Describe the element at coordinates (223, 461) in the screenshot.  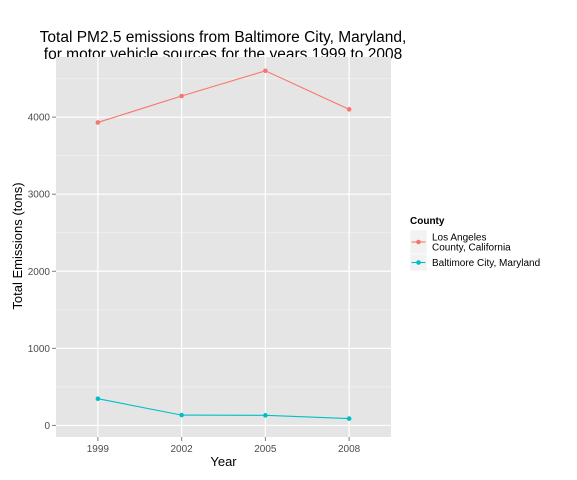
I see `x-axis-title: Year` at that location.